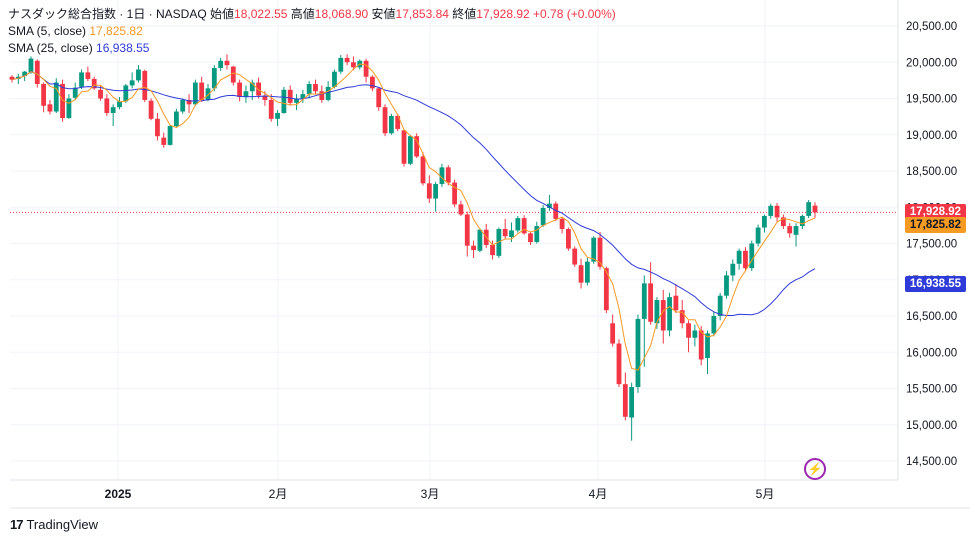  What do you see at coordinates (935, 284) in the screenshot?
I see `sma25-price-tag: 16,938.55` at bounding box center [935, 284].